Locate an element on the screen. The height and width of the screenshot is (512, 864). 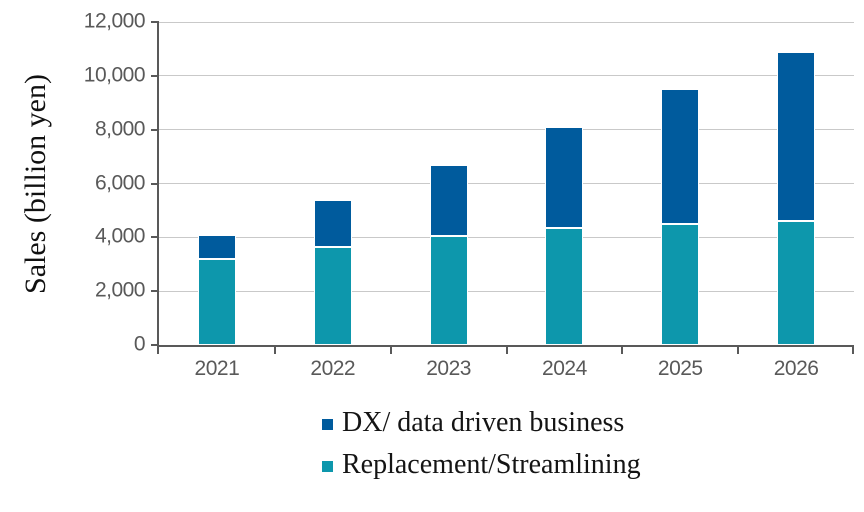
x-tick-label: 2021 is located at coordinates (217, 368).